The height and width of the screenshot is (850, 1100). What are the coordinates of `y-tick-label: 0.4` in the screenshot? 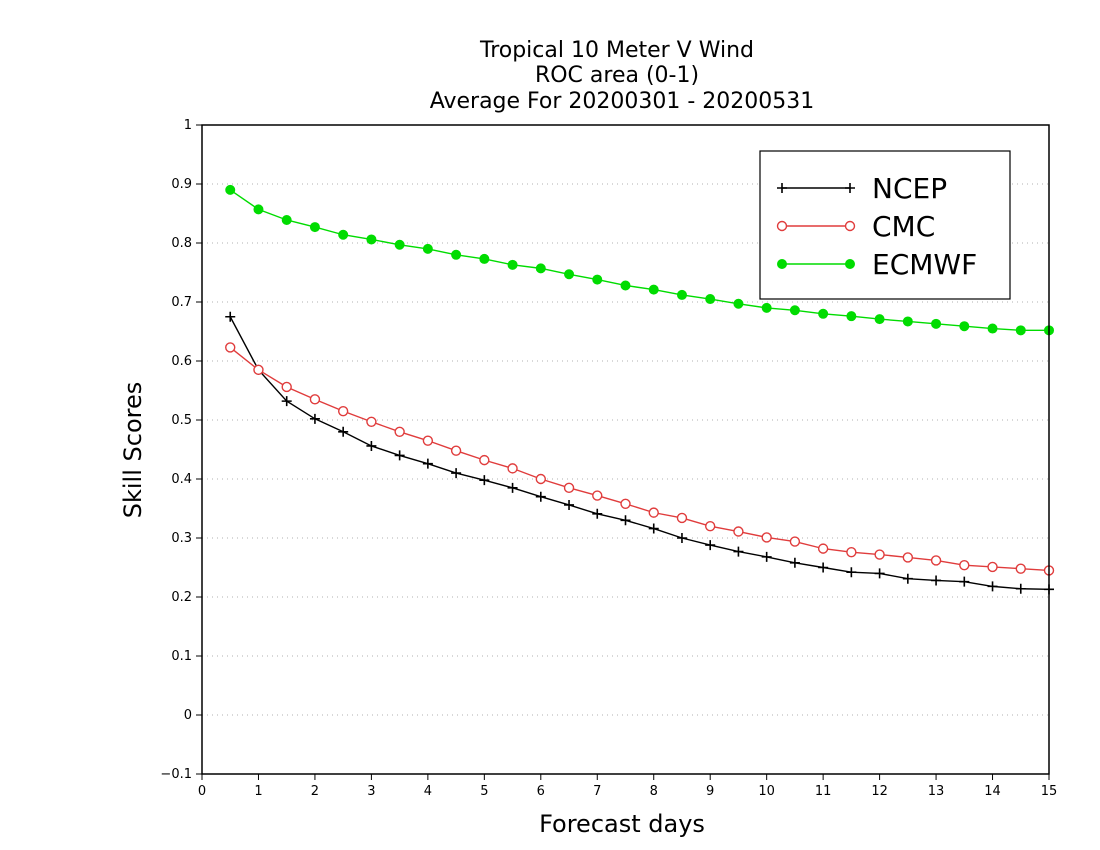 It's located at (181, 479).